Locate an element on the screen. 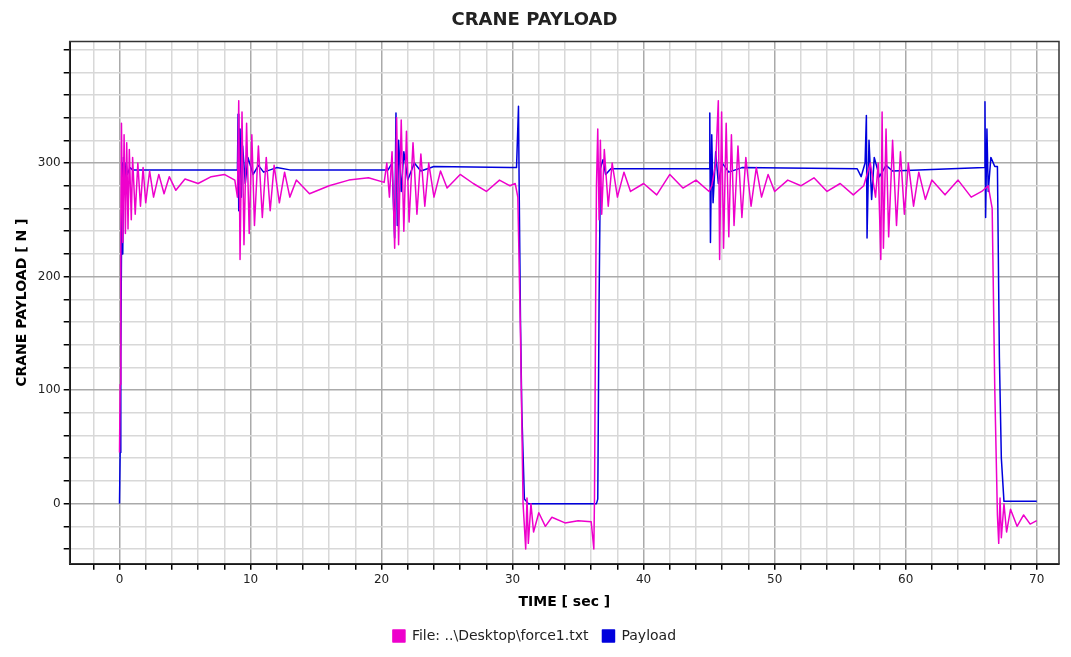  chart-title: CRANE PAYLOAD is located at coordinates (534, 19).